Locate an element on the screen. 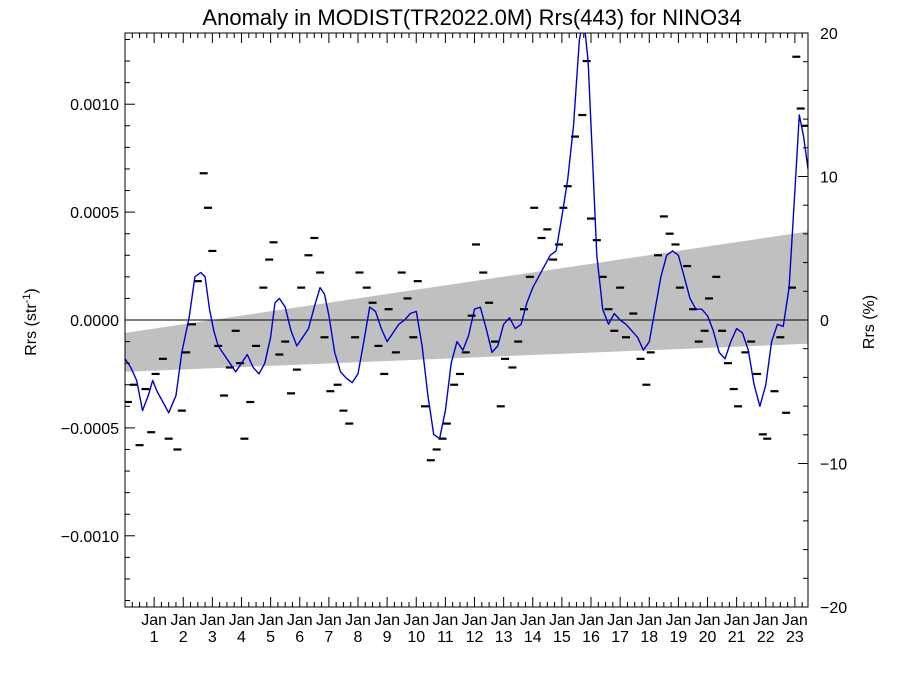 The image size is (900, 675). x-tick-year-label: 4 is located at coordinates (241, 637).